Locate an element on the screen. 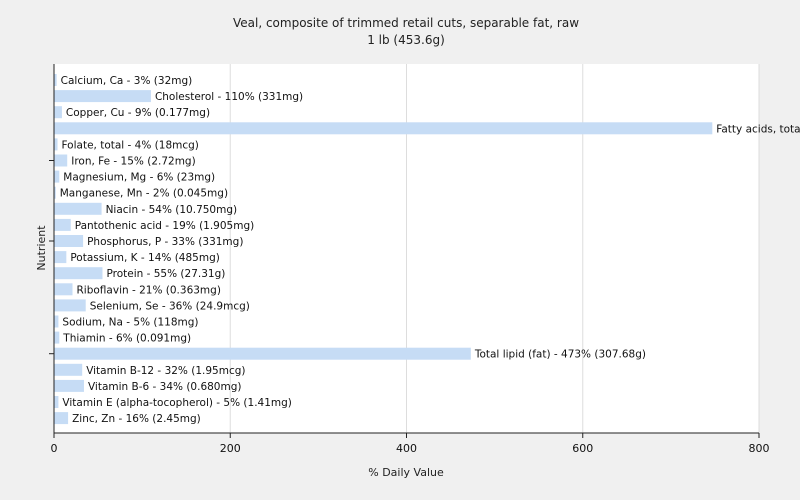 The width and height of the screenshot is (800, 500). chart-subtitle: 1 lb (453.6g) is located at coordinates (406, 40).